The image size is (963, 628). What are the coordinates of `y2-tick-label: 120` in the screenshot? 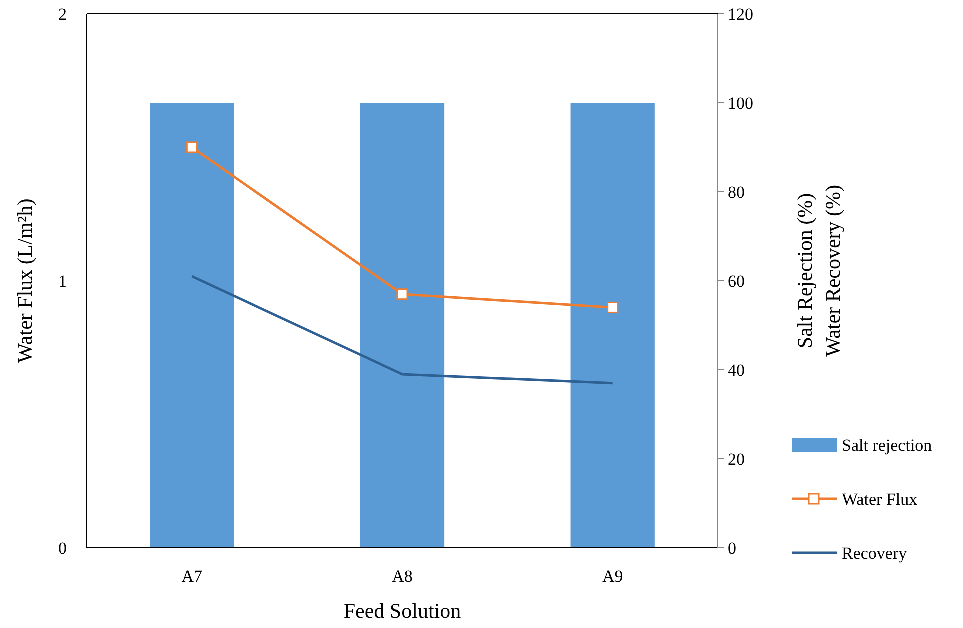 It's located at (741, 14).